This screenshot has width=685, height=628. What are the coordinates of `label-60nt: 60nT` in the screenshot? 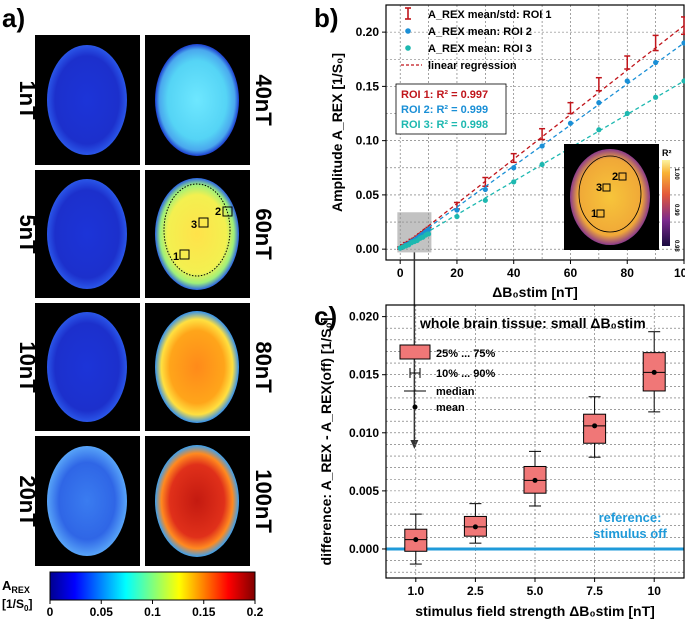 It's located at (263, 234).